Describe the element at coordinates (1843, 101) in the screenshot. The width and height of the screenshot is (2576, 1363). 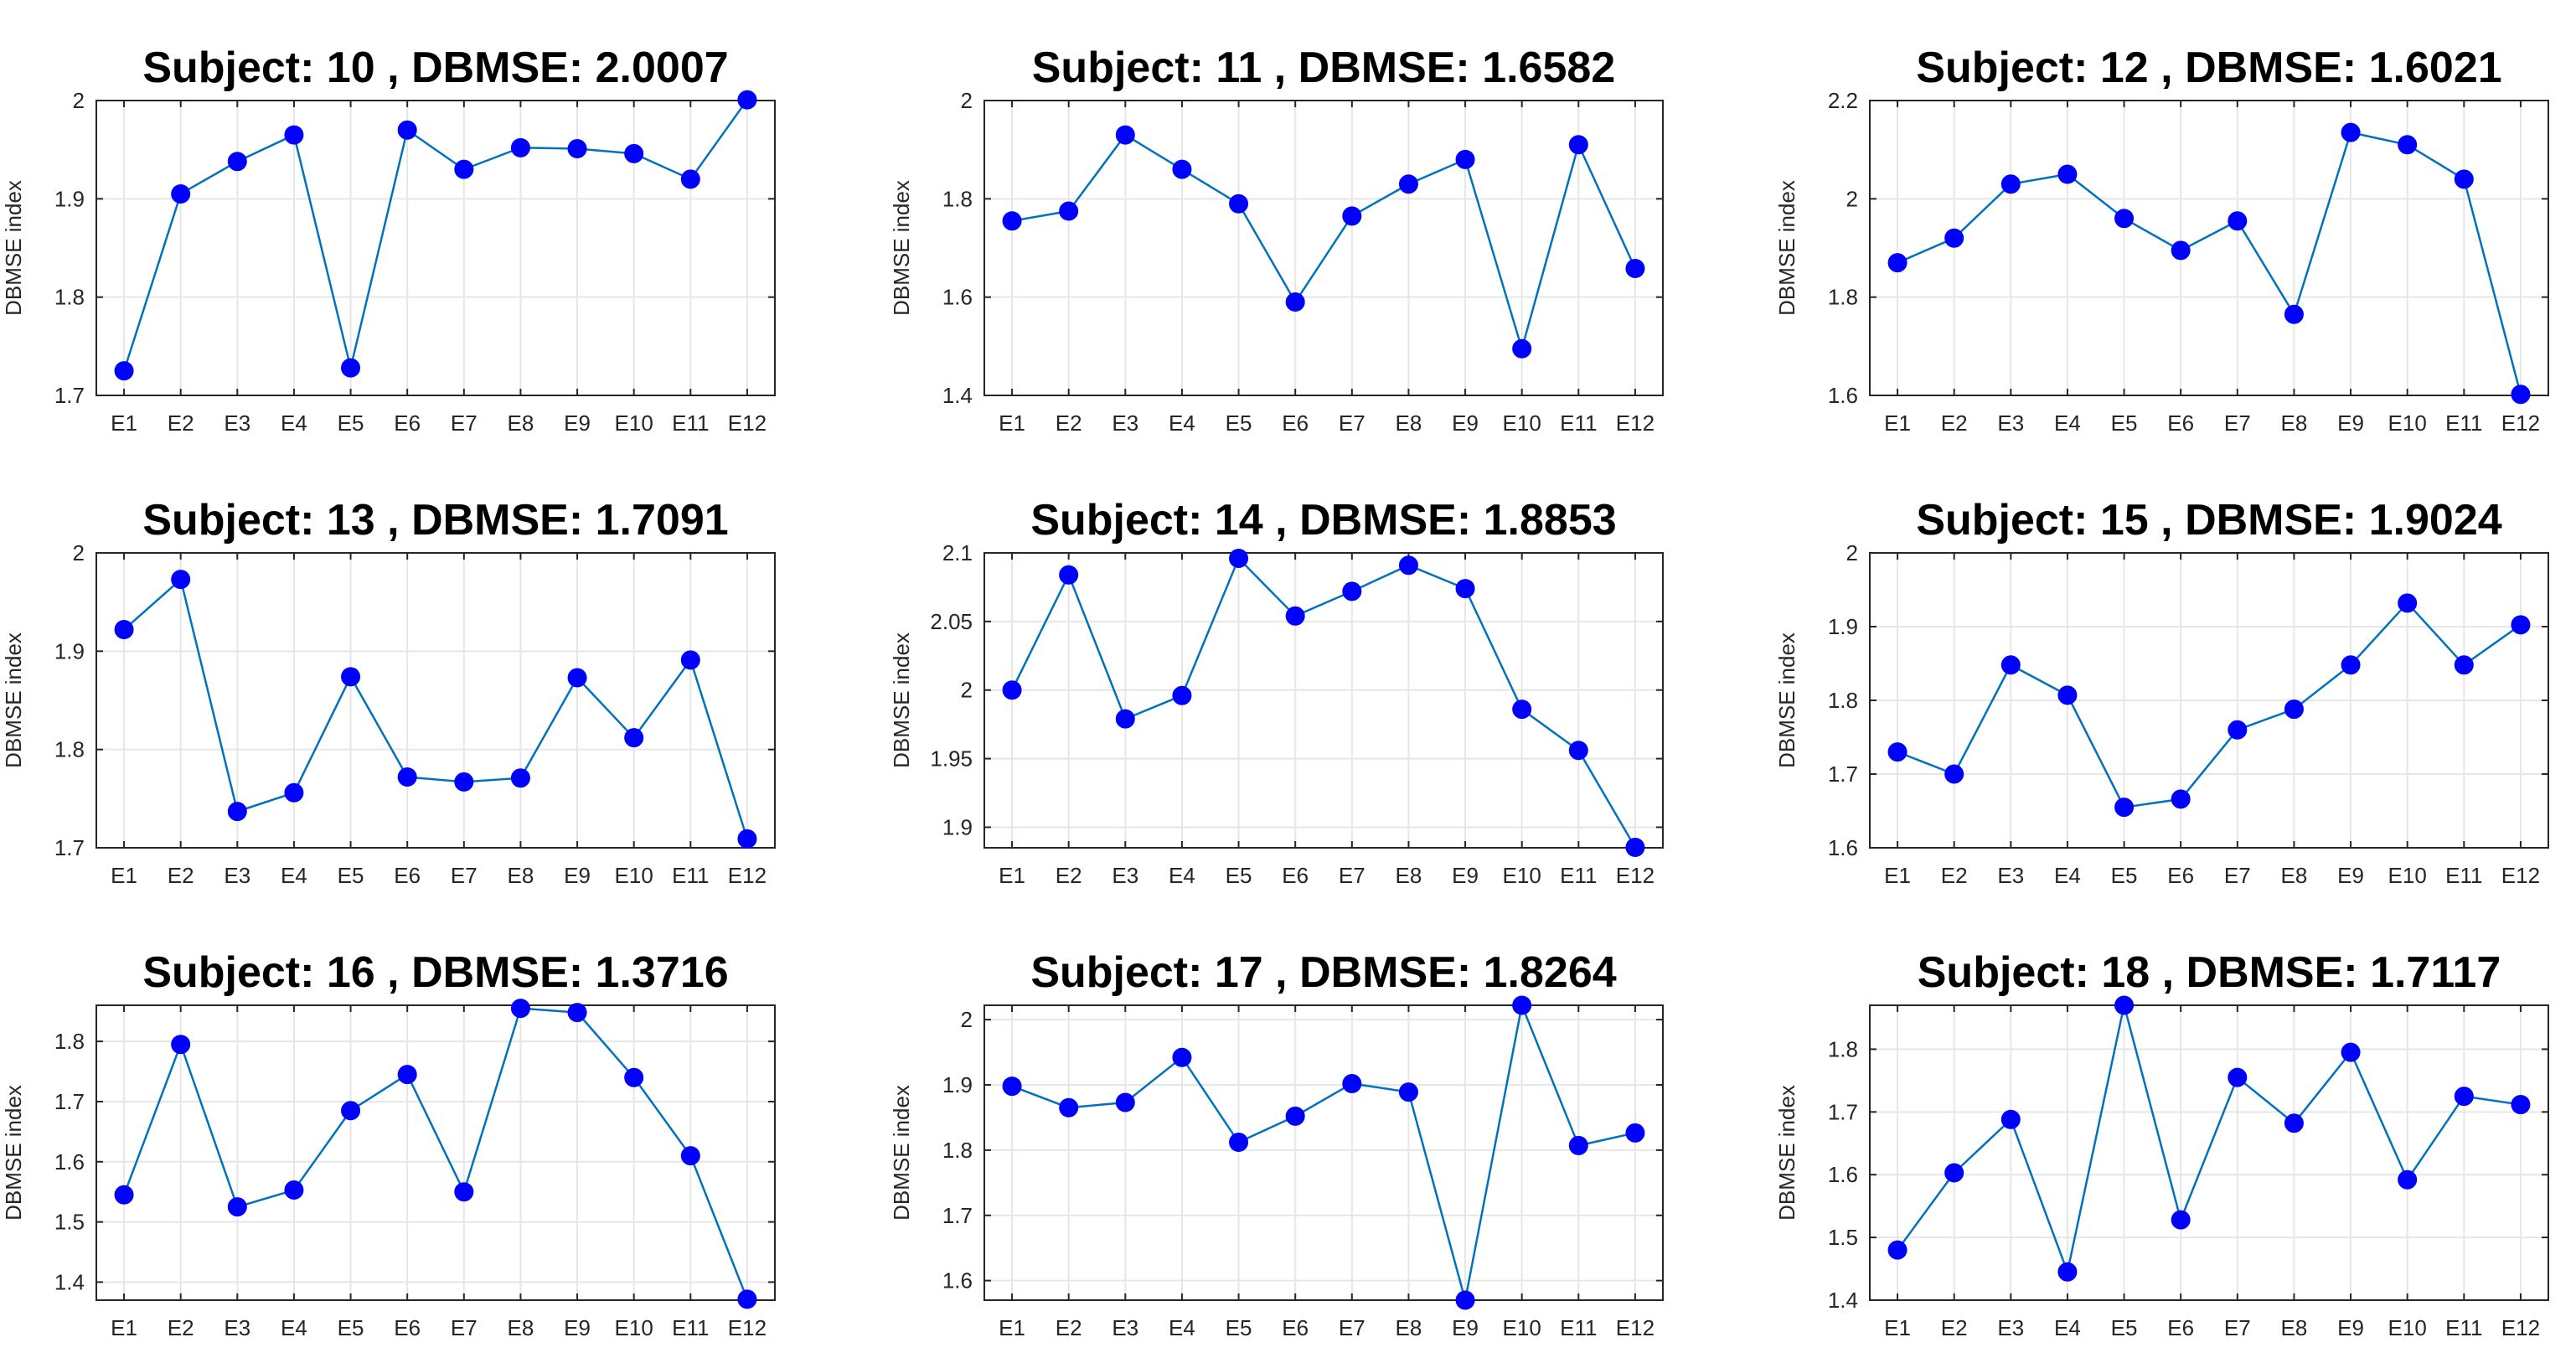
I see `y-tick-label: 2.2` at that location.